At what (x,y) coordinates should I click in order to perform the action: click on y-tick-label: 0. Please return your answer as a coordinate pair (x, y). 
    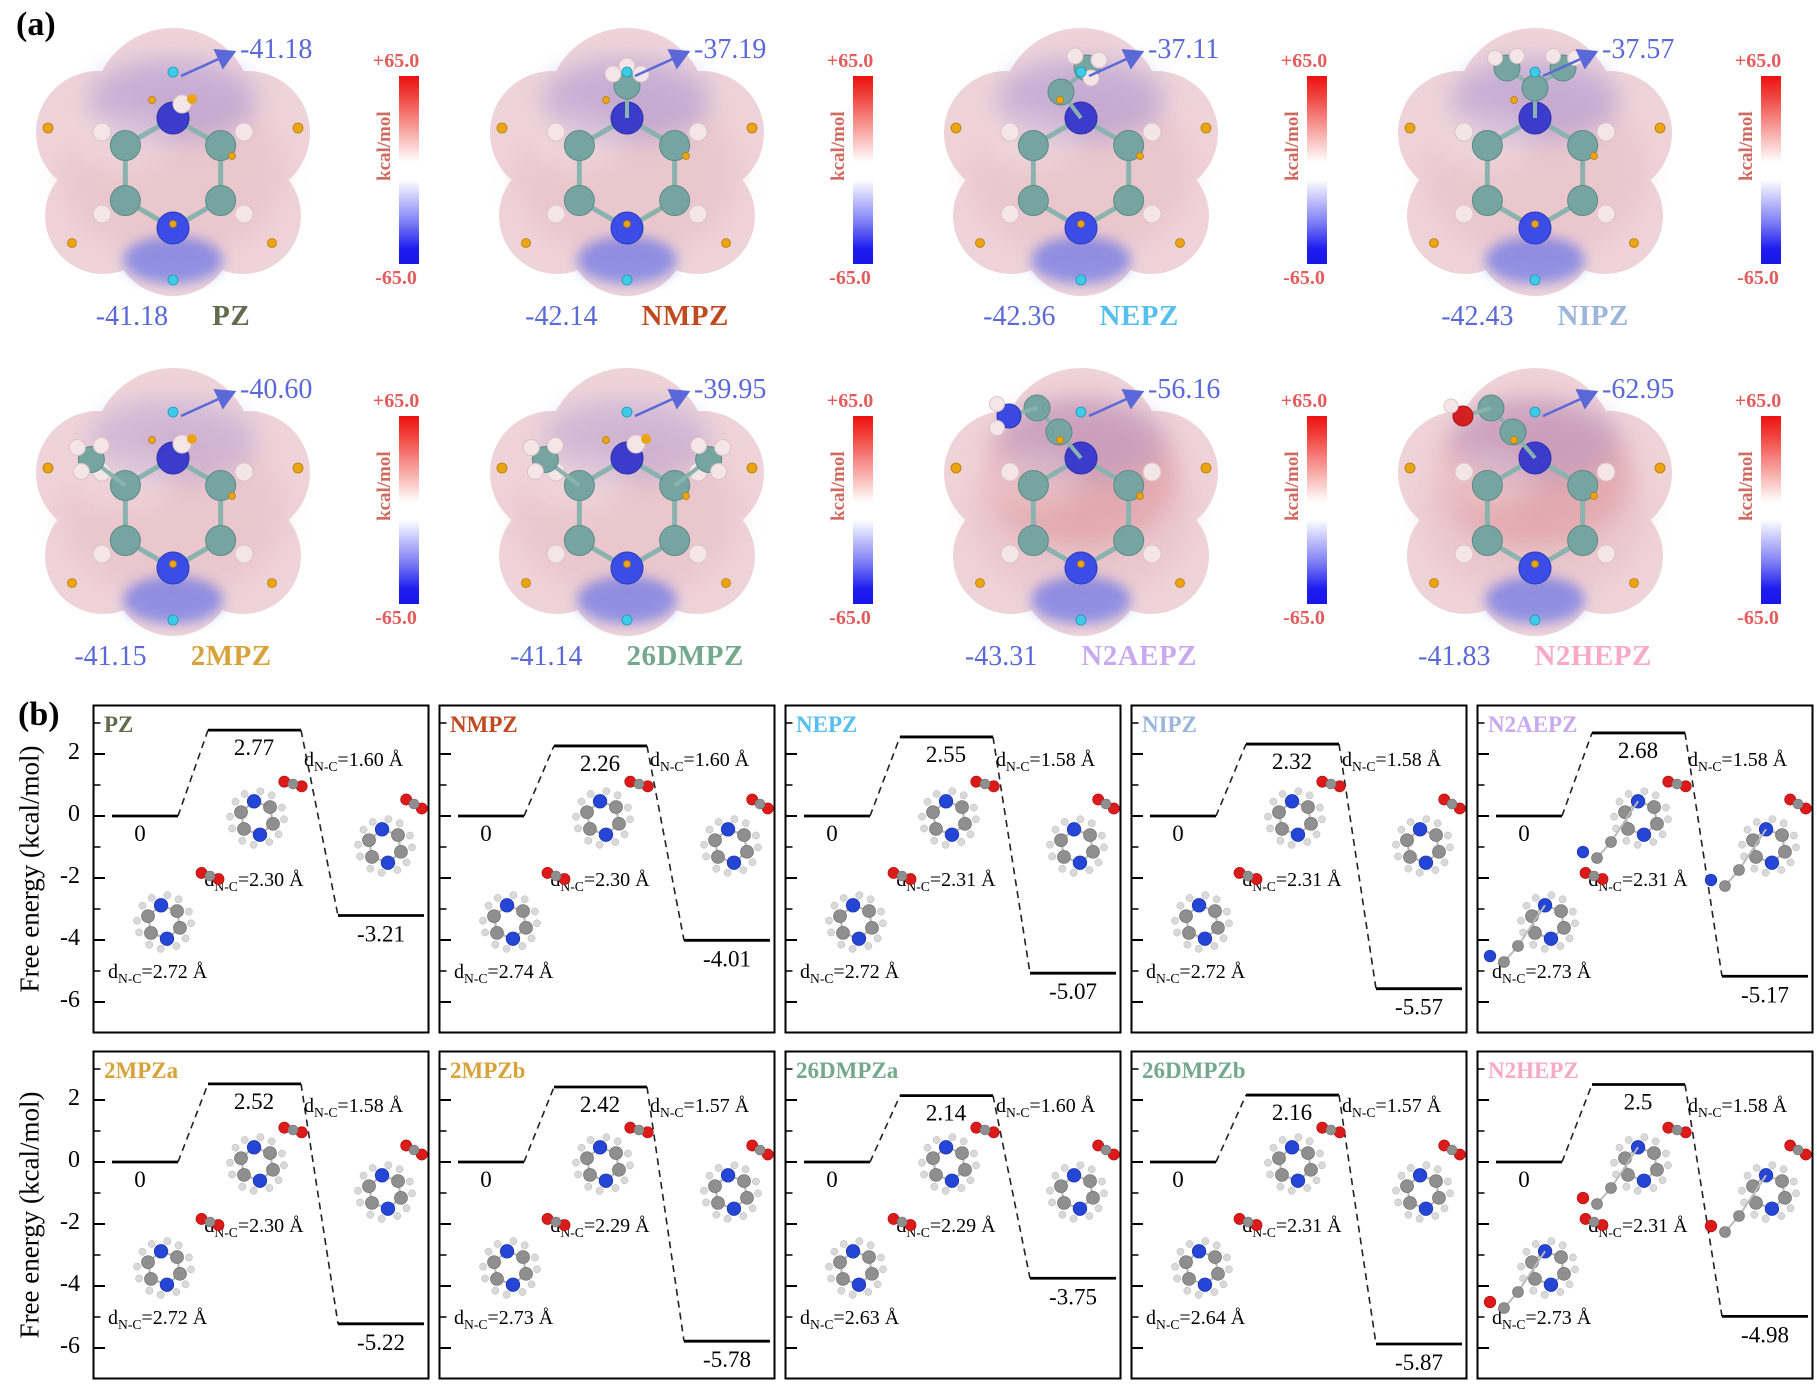
    Looking at the image, I should click on (74, 814).